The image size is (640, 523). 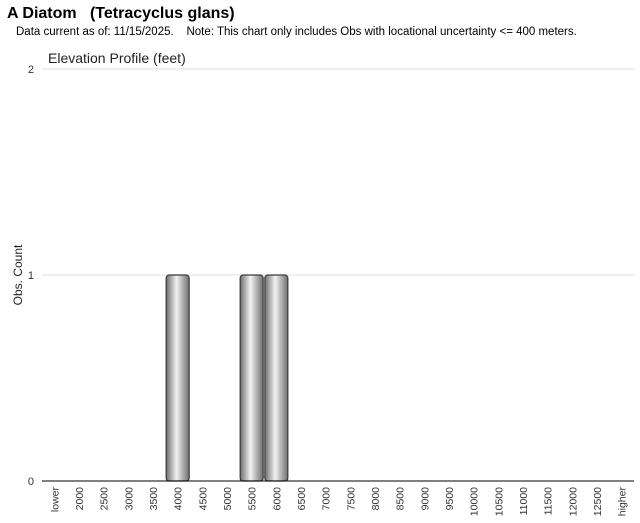 I want to click on y-axis-label: Obs. Count, so click(x=18, y=274).